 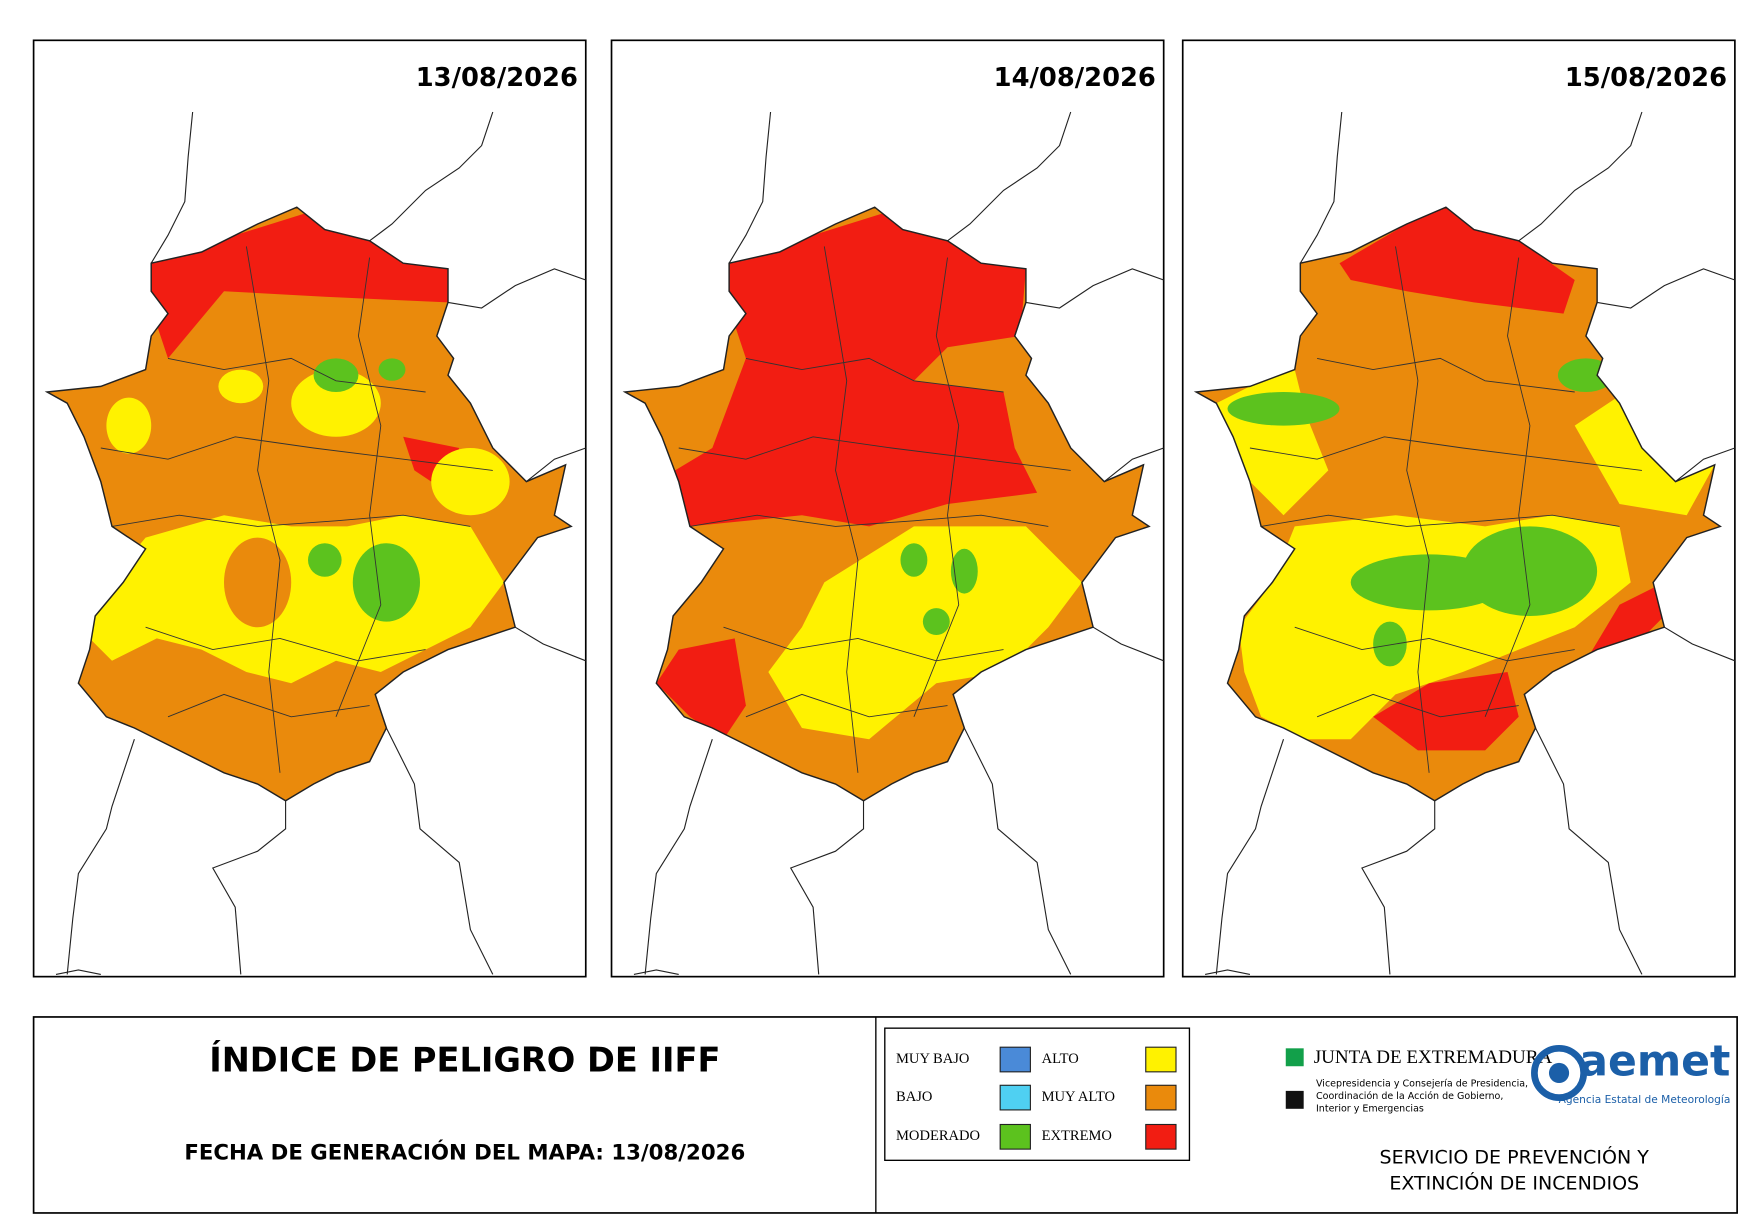 What do you see at coordinates (464, 1153) in the screenshot?
I see `generation-date: FECHA DE GENERACIÓN DEL MAPA: 13/08/2026` at bounding box center [464, 1153].